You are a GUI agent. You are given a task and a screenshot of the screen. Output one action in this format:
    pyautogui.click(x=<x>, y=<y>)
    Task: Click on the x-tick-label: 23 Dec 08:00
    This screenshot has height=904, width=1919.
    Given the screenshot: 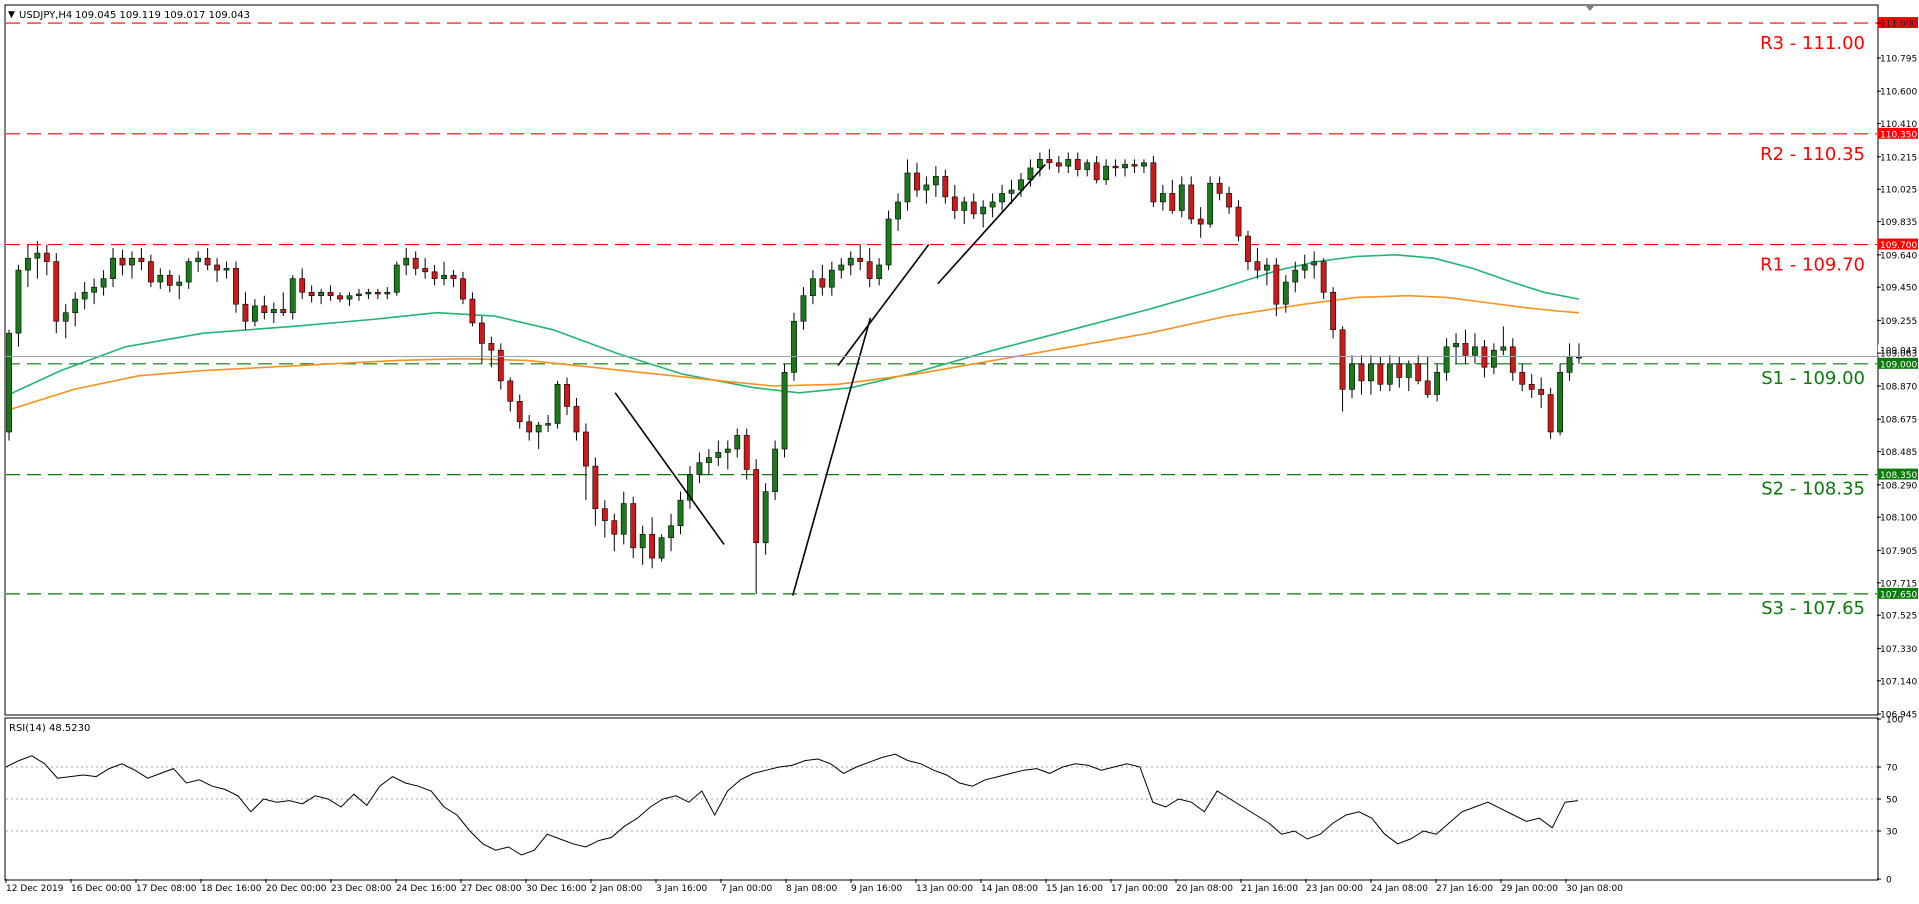 What is the action you would take?
    pyautogui.click(x=361, y=889)
    